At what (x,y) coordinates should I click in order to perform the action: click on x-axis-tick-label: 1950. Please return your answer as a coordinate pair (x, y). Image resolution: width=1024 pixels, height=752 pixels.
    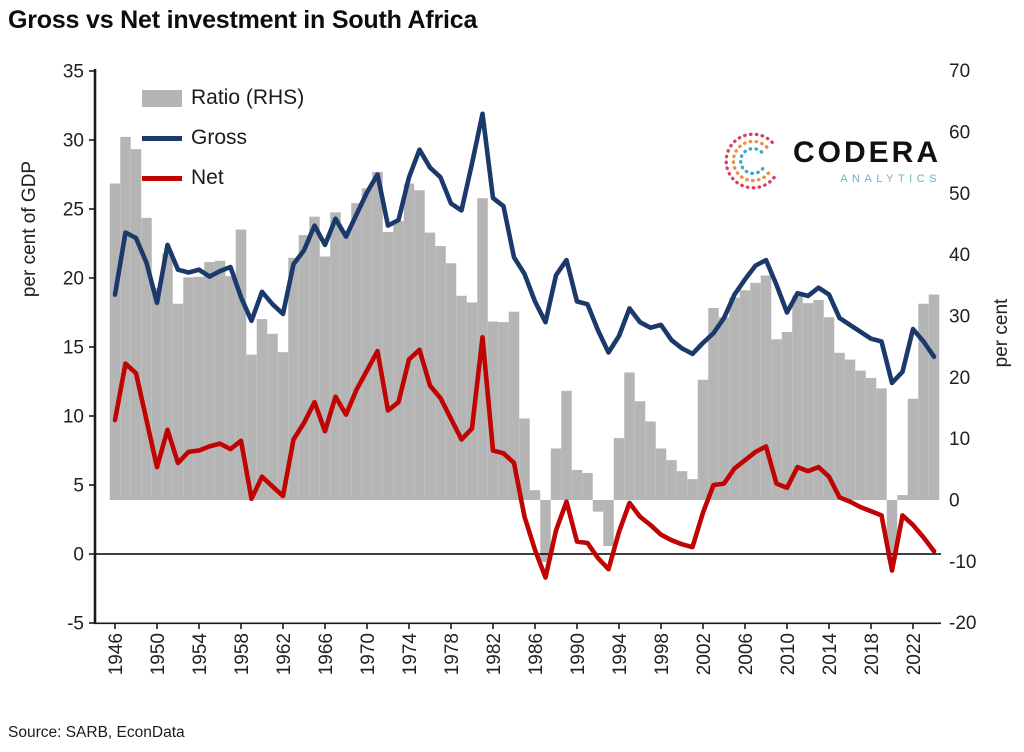
    Looking at the image, I should click on (158, 654).